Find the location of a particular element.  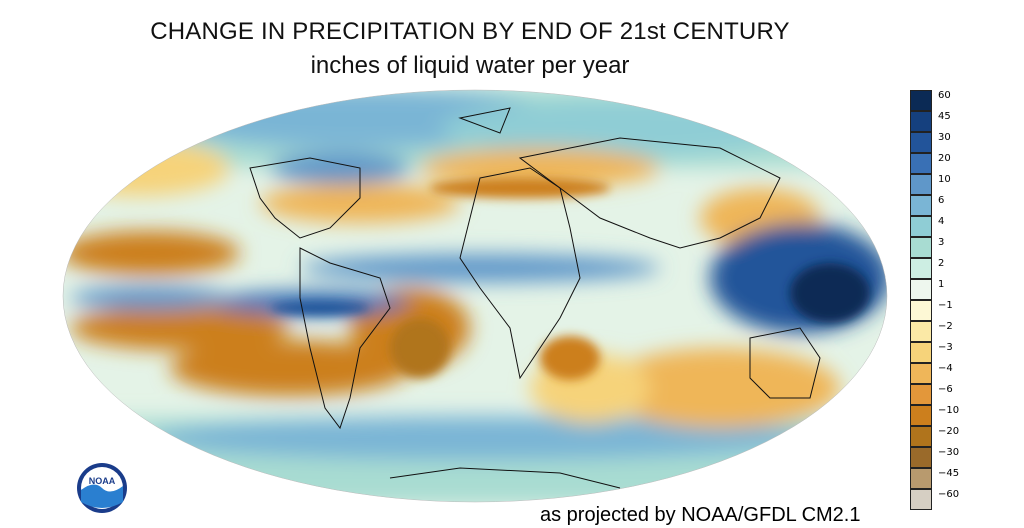

legend-label: −30 is located at coordinates (949, 452).